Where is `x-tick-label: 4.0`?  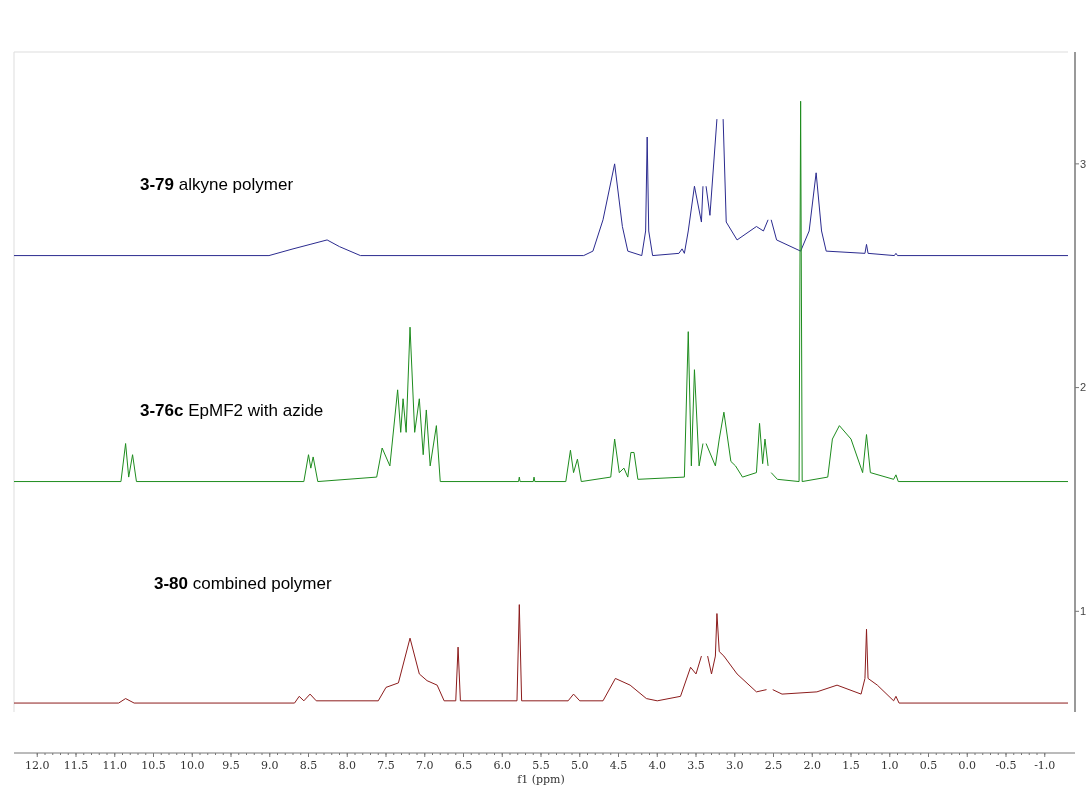
x-tick-label: 4.0 is located at coordinates (657, 765).